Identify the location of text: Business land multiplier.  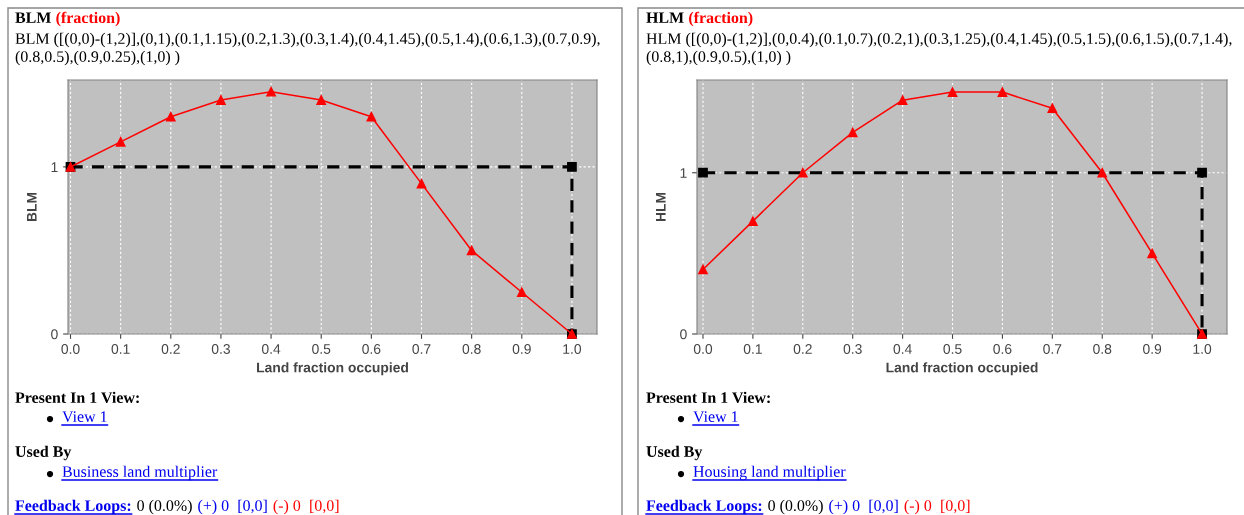
(140, 473).